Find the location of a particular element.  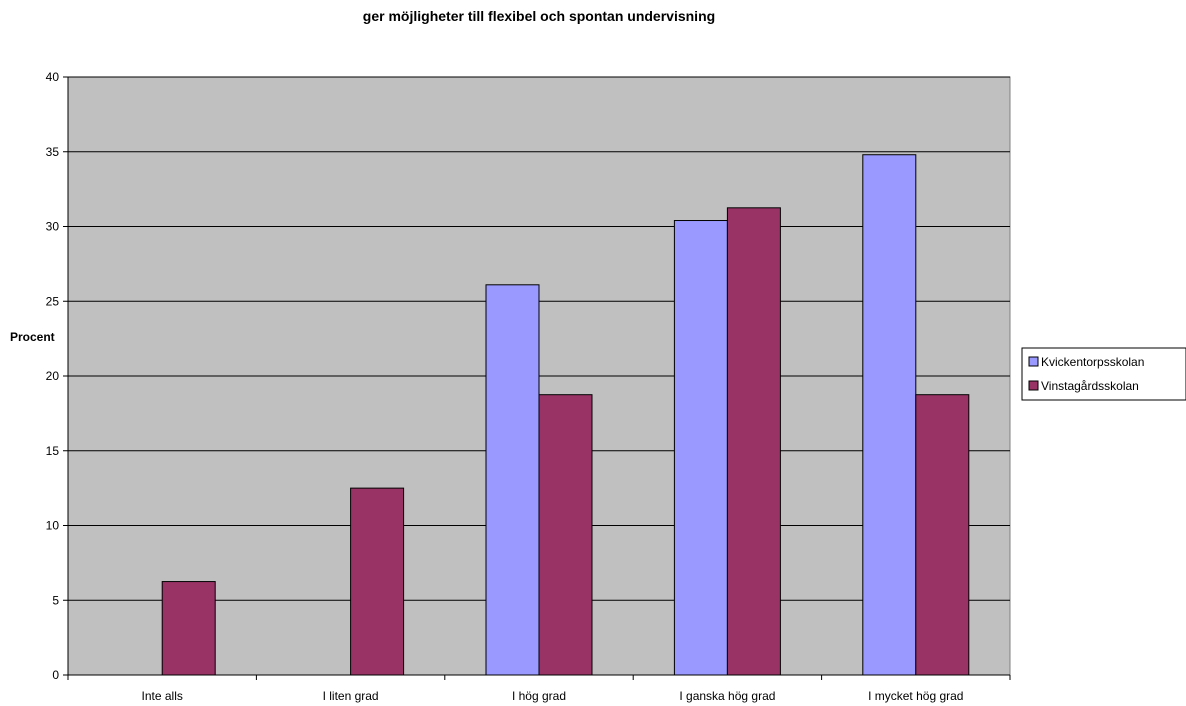

x-tick-label: Inte alls is located at coordinates (162, 696).